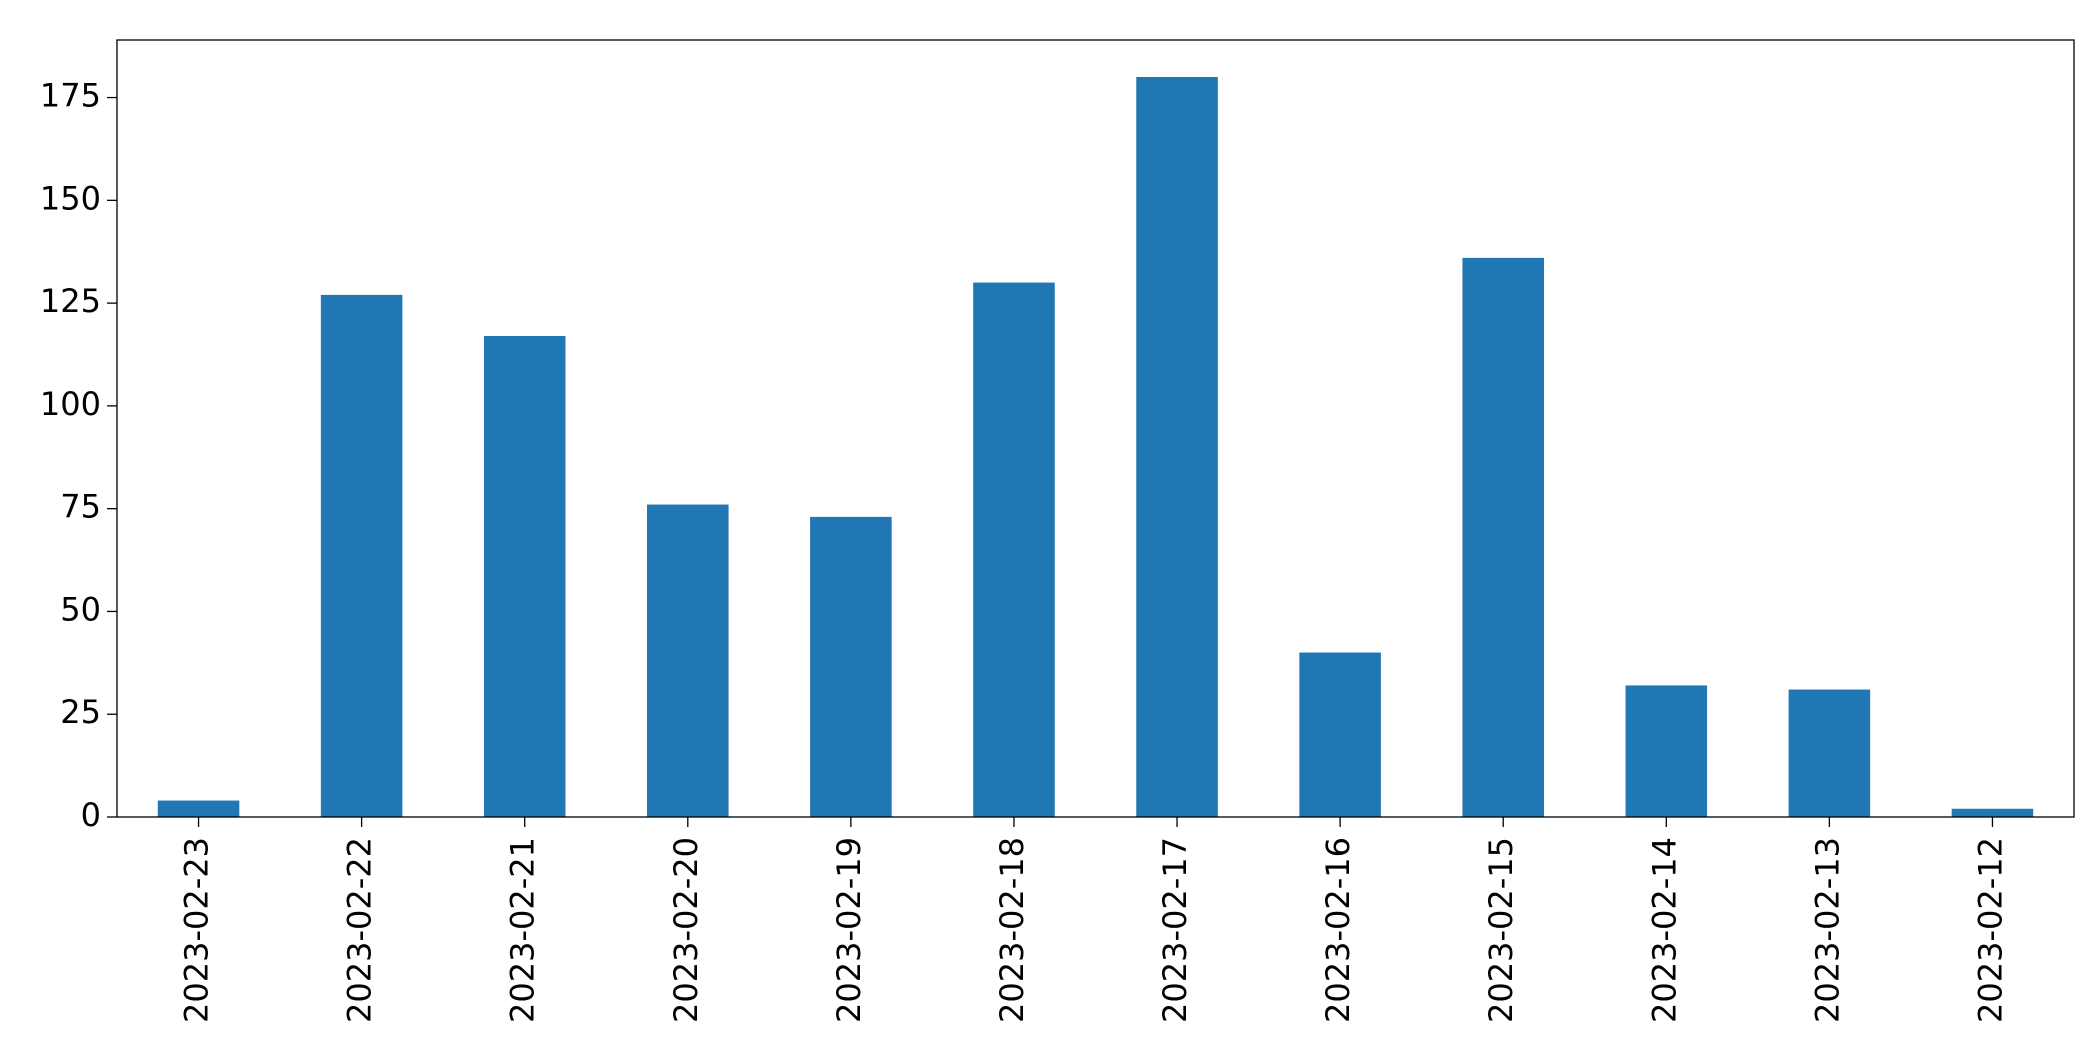  I want to click on y-tick-label: 175, so click(70, 96).